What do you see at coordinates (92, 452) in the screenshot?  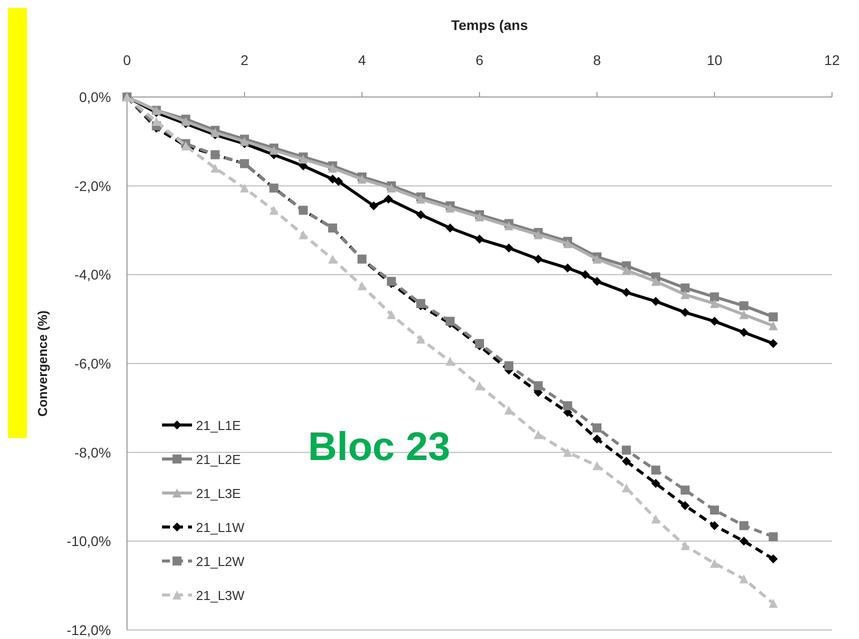 I see `y-tick-label: -8,0%` at bounding box center [92, 452].